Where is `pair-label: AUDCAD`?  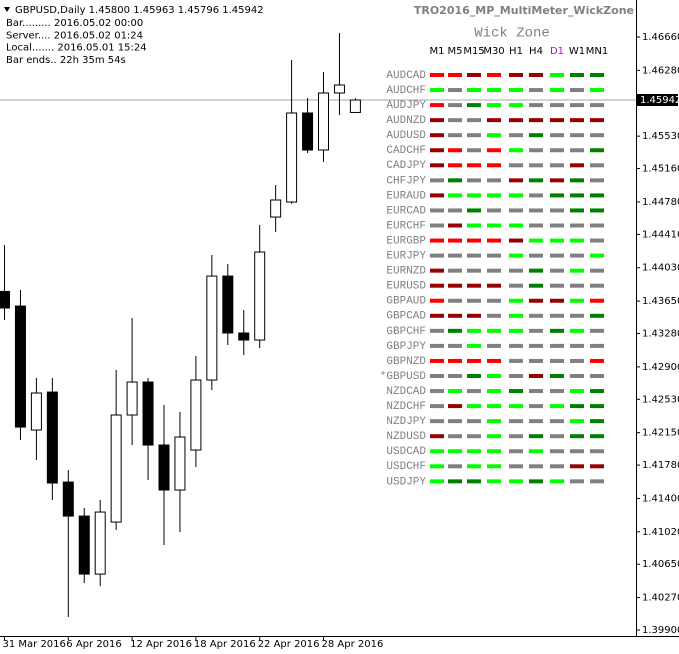 pair-label: AUDCAD is located at coordinates (406, 76).